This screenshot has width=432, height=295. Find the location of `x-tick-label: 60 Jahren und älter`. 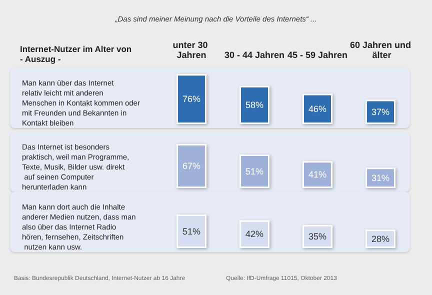

x-tick-label: 60 Jahren und älter is located at coordinates (381, 50).